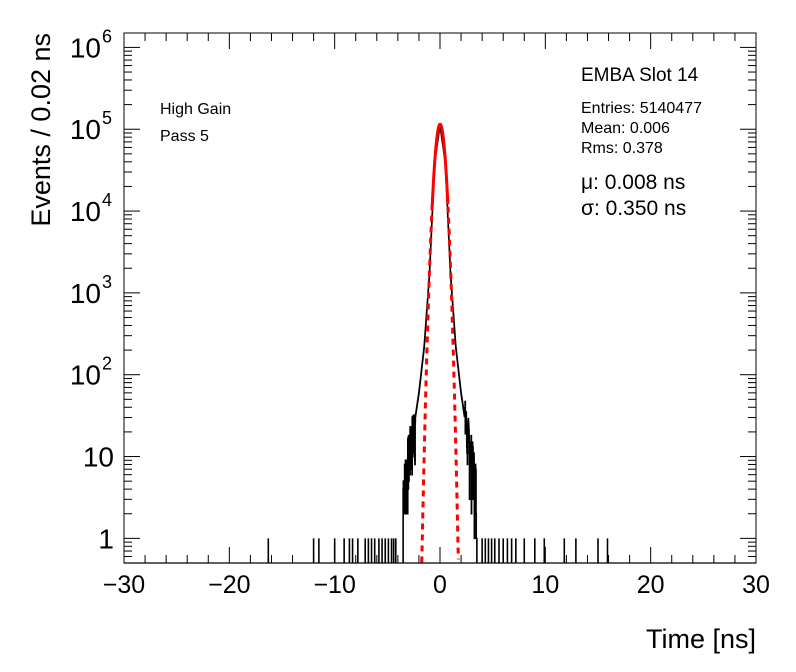 This screenshot has width=796, height=672. What do you see at coordinates (545, 585) in the screenshot?
I see `x-tick-label: 10` at bounding box center [545, 585].